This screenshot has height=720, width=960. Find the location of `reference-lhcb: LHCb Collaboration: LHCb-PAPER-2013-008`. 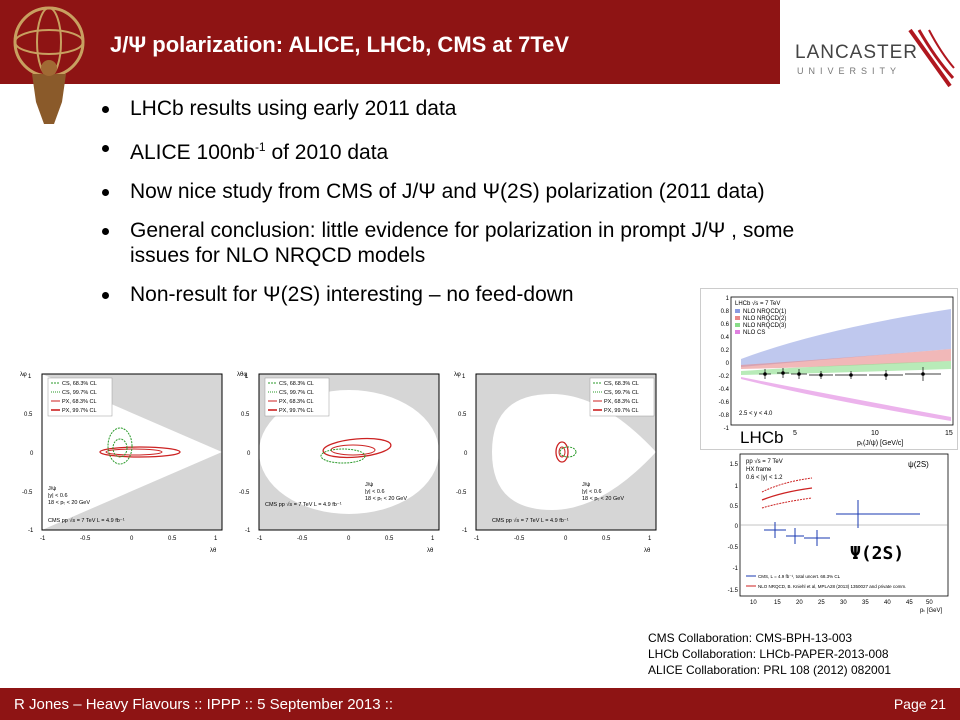

reference-lhcb: LHCb Collaboration: LHCb-PAPER-2013-008 is located at coordinates (768, 654).